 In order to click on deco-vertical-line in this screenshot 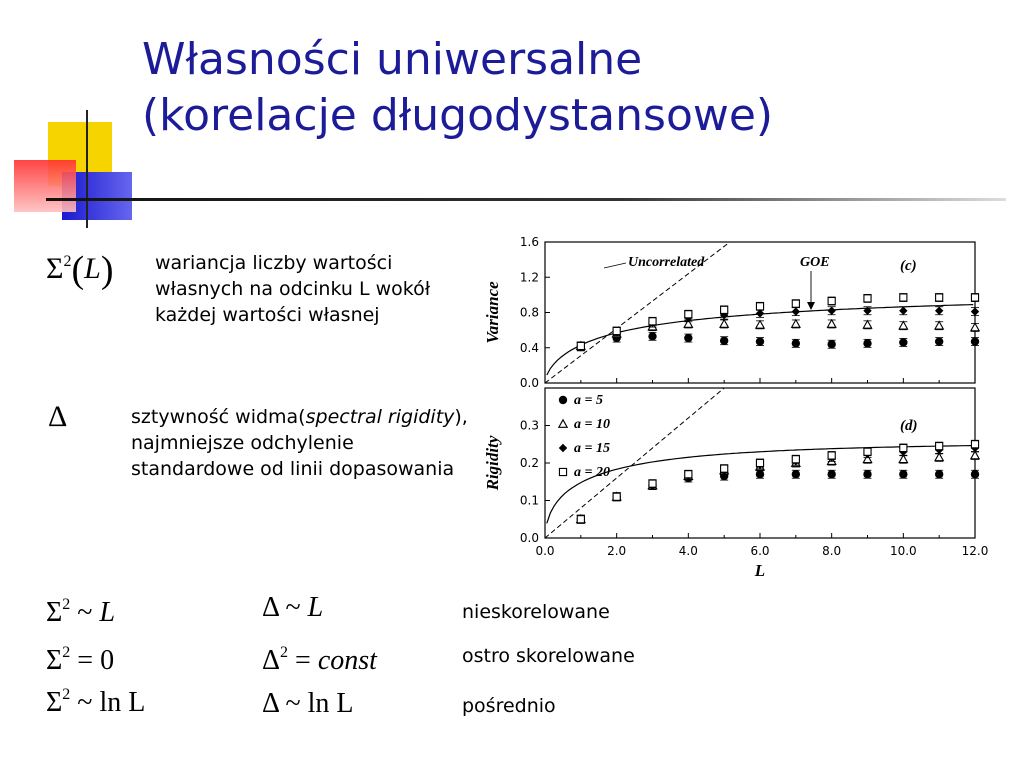, I will do `click(87, 169)`.